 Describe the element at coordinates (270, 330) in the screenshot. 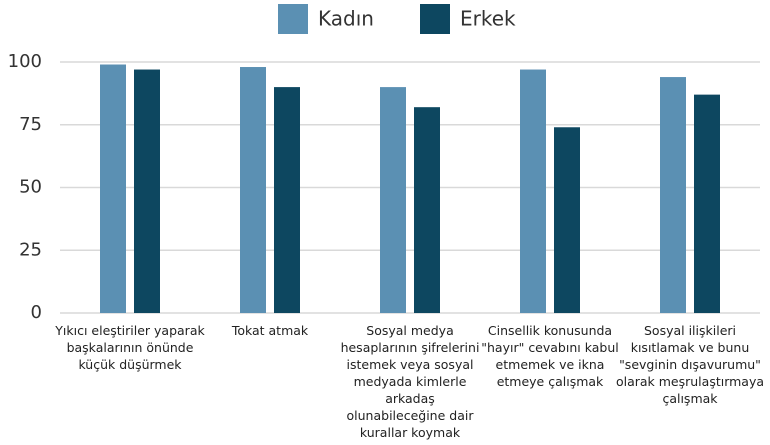

I see `x-tick-label: Tokat atmak` at that location.